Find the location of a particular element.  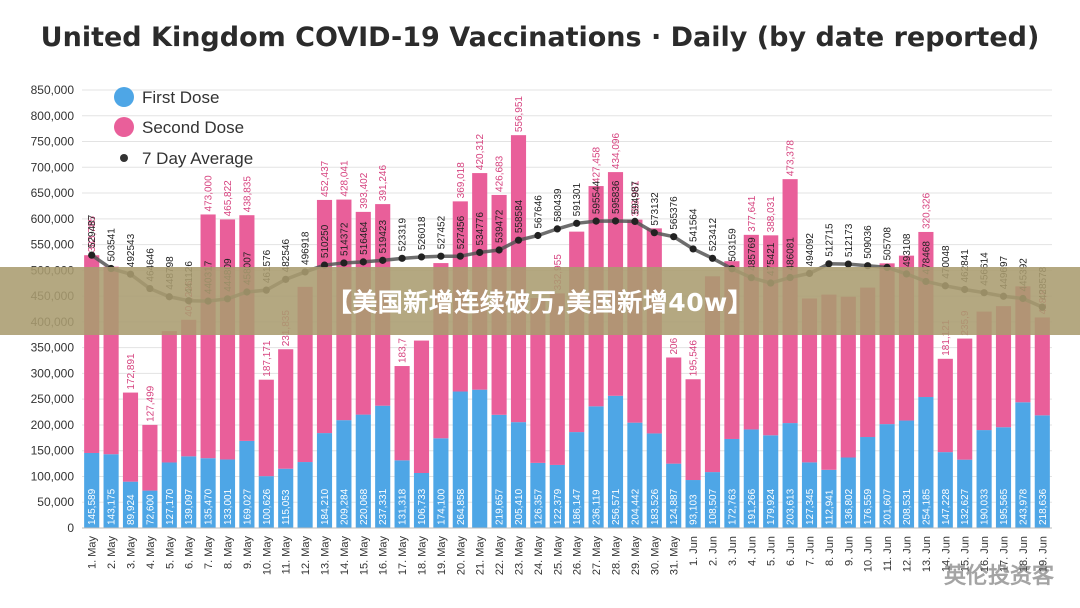

x-tick-label: 27. May is located at coordinates (597, 556).